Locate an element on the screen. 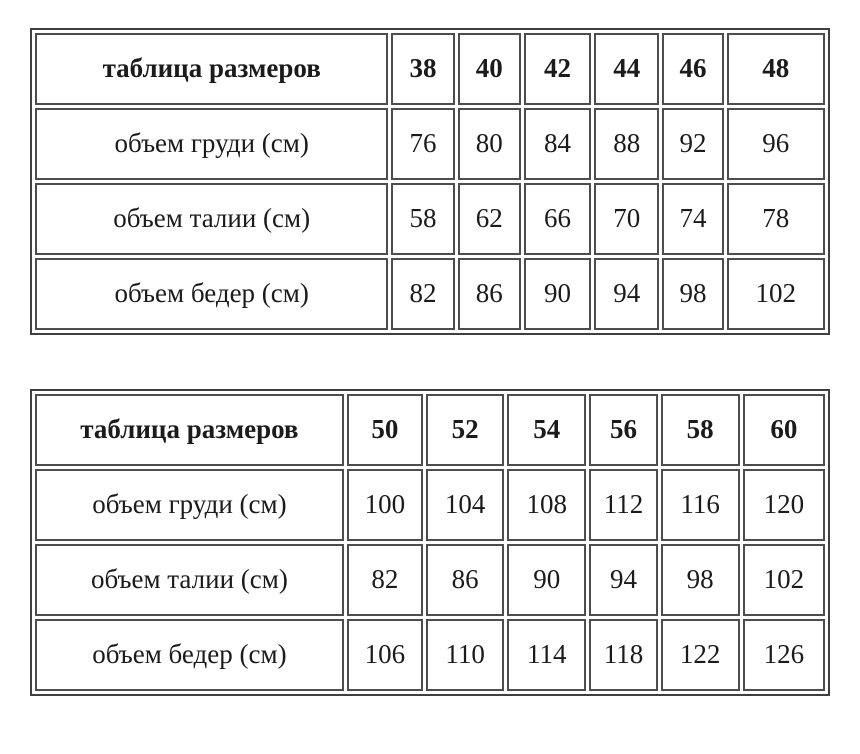 The height and width of the screenshot is (754, 860). header-row: таблица размеров 38 40 42 44 46 48 is located at coordinates (430, 69).